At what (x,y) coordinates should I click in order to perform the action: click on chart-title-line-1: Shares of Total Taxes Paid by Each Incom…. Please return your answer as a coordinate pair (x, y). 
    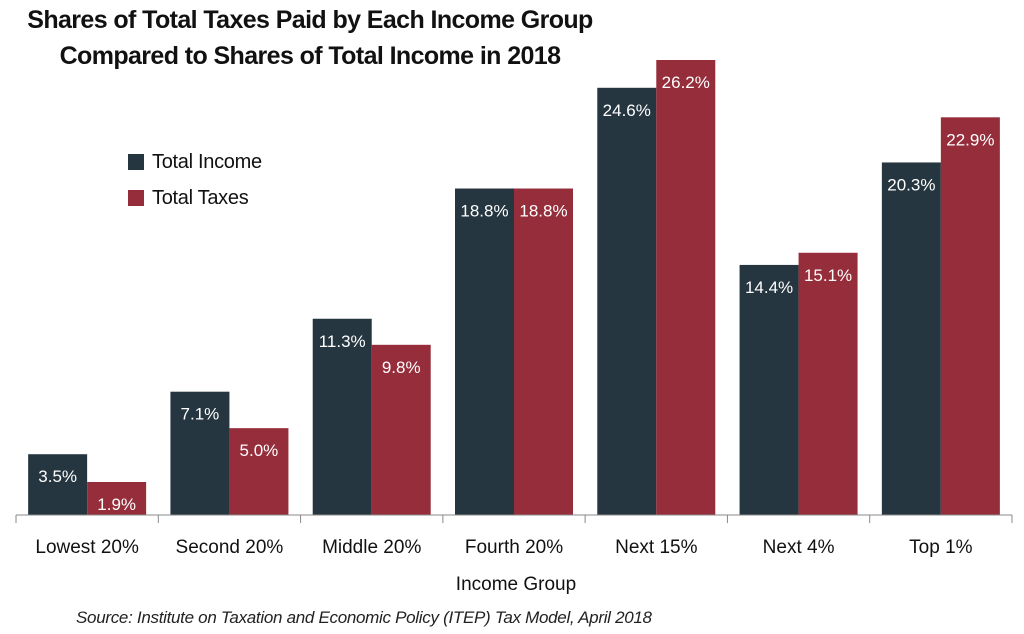
    Looking at the image, I should click on (310, 20).